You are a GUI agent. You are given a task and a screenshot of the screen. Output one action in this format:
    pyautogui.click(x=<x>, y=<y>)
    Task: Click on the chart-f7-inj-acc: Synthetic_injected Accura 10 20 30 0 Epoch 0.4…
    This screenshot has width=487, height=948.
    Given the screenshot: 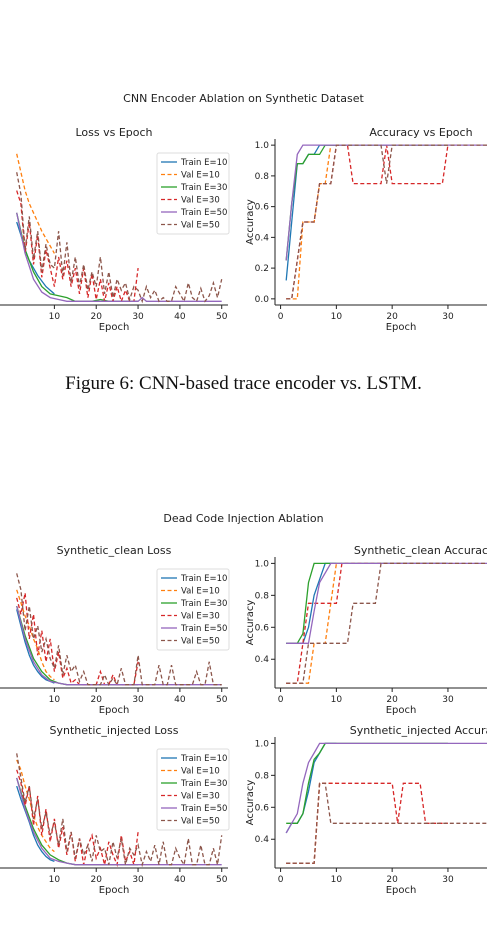 What is the action you would take?
    pyautogui.click(x=366, y=810)
    